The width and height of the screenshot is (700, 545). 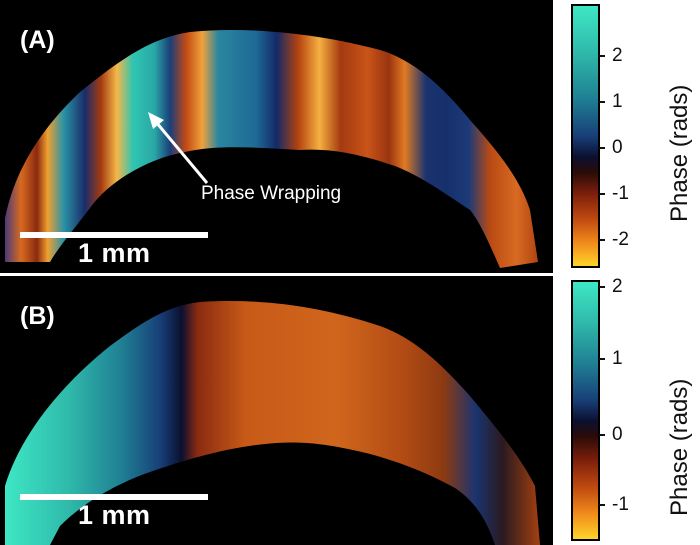 I want to click on colorbar-a-title: Phase (rads), so click(x=679, y=153).